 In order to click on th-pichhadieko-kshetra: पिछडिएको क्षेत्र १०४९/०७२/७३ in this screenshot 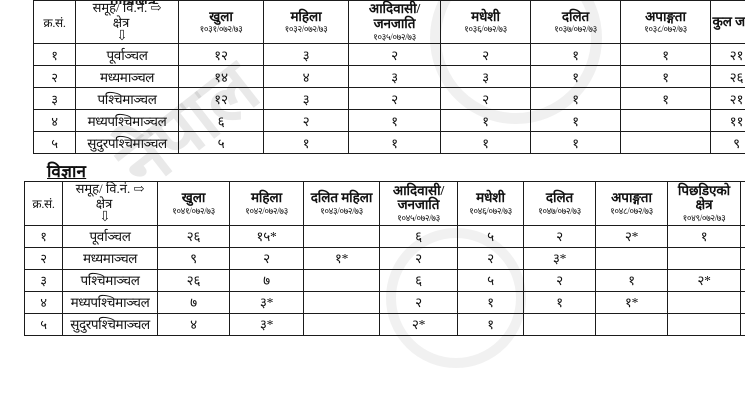, I will do `click(704, 203)`.